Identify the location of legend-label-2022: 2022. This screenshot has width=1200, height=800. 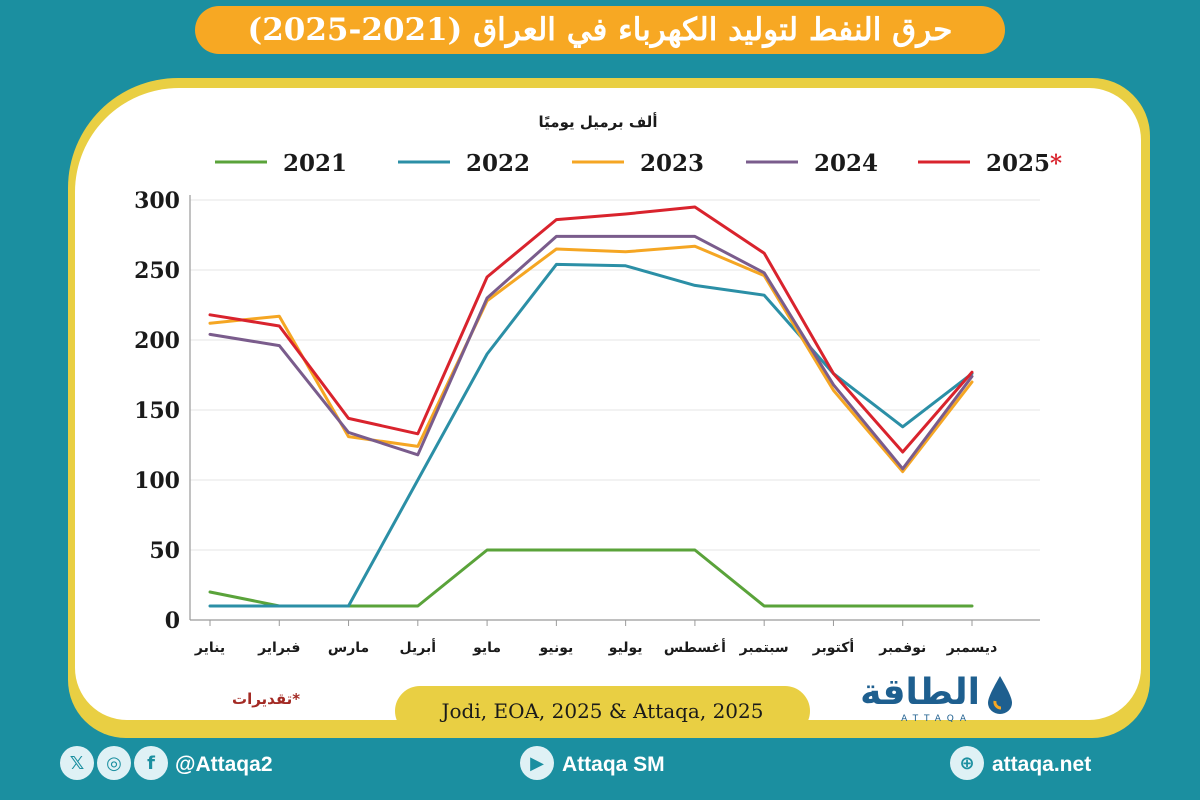
(498, 163).